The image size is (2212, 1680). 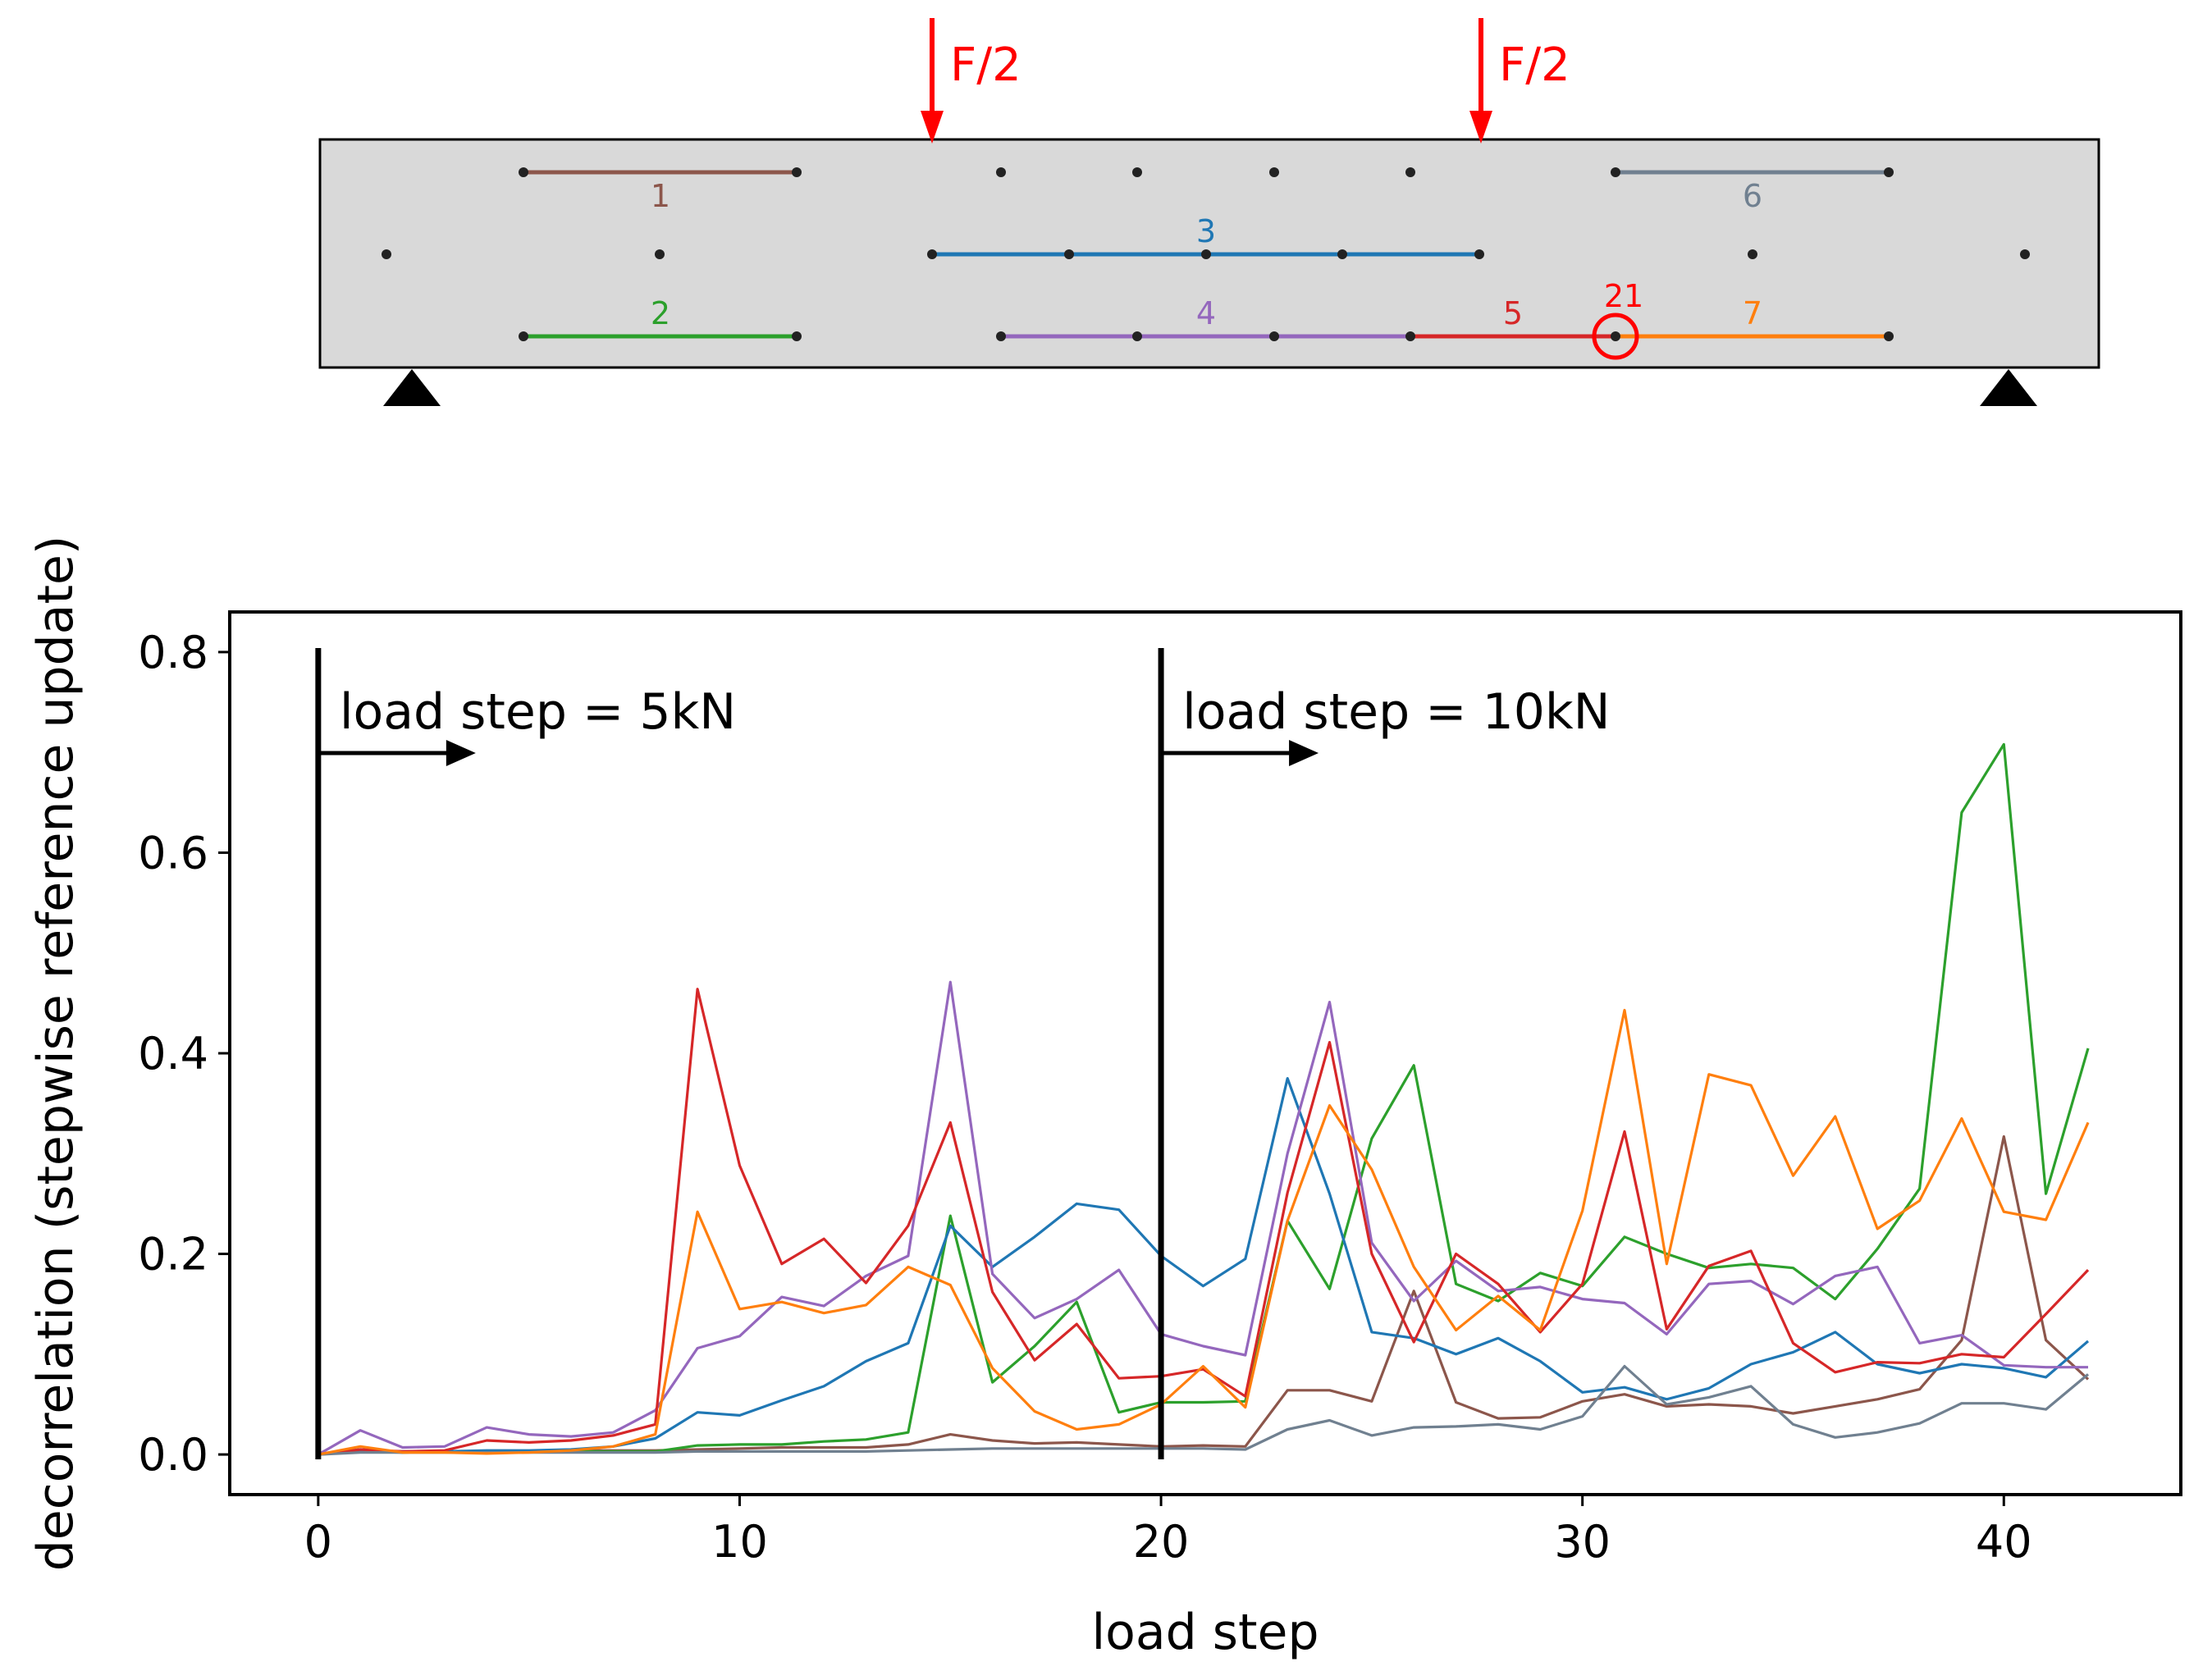 I want to click on x-tick-label: 40, so click(x=2004, y=1542).